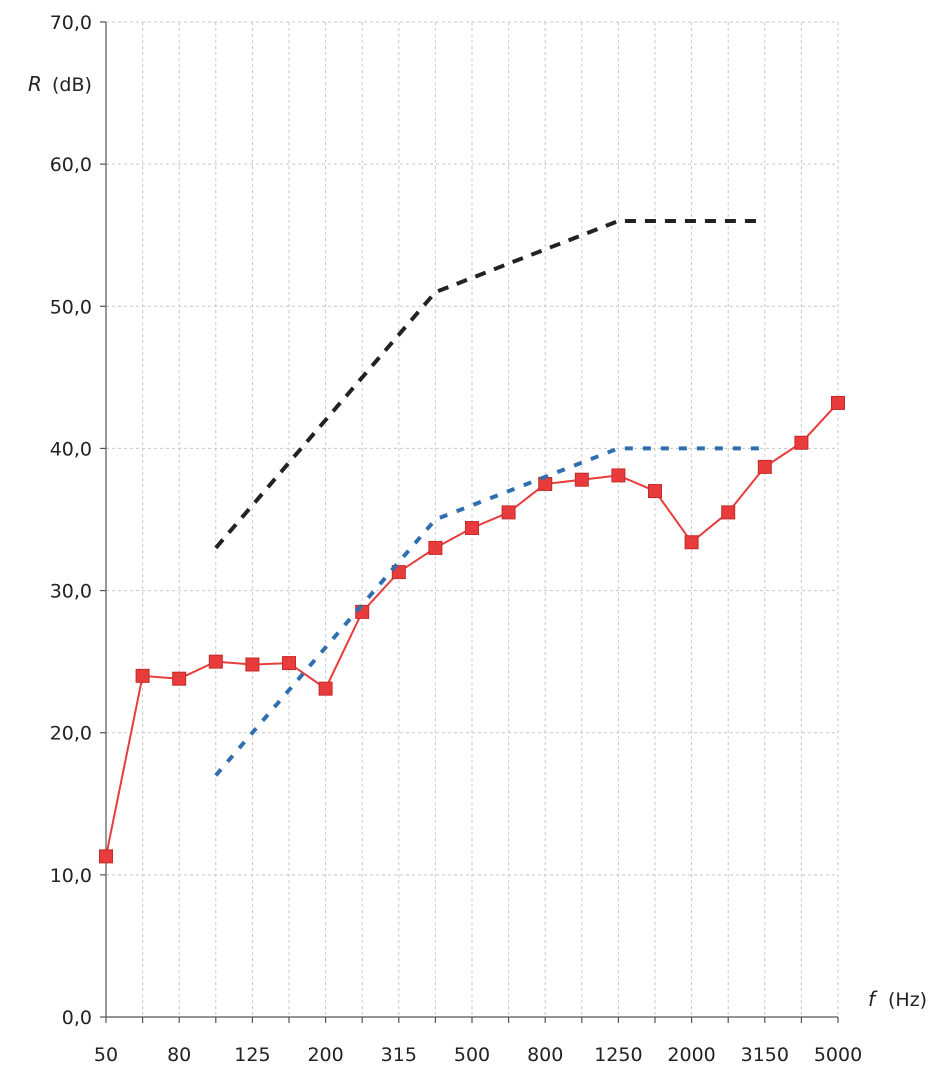  I want to click on y-tick-label: 70,0, so click(71, 23).